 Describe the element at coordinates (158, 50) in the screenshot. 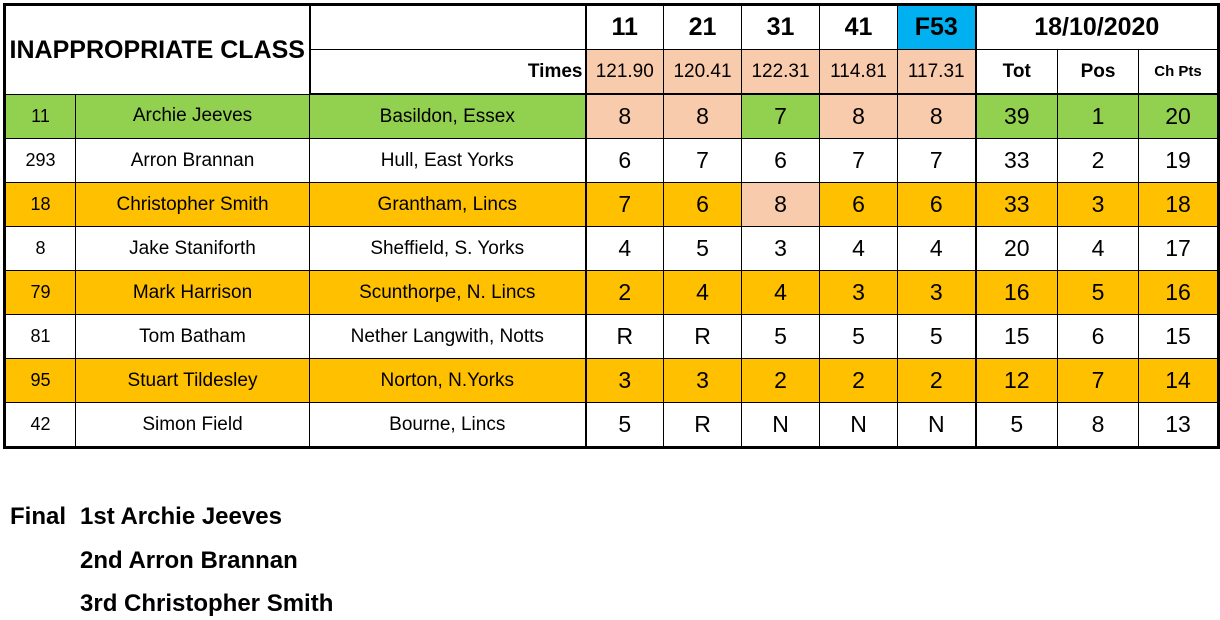

I see `class-title: INAPPROPRIATE CLASS` at that location.